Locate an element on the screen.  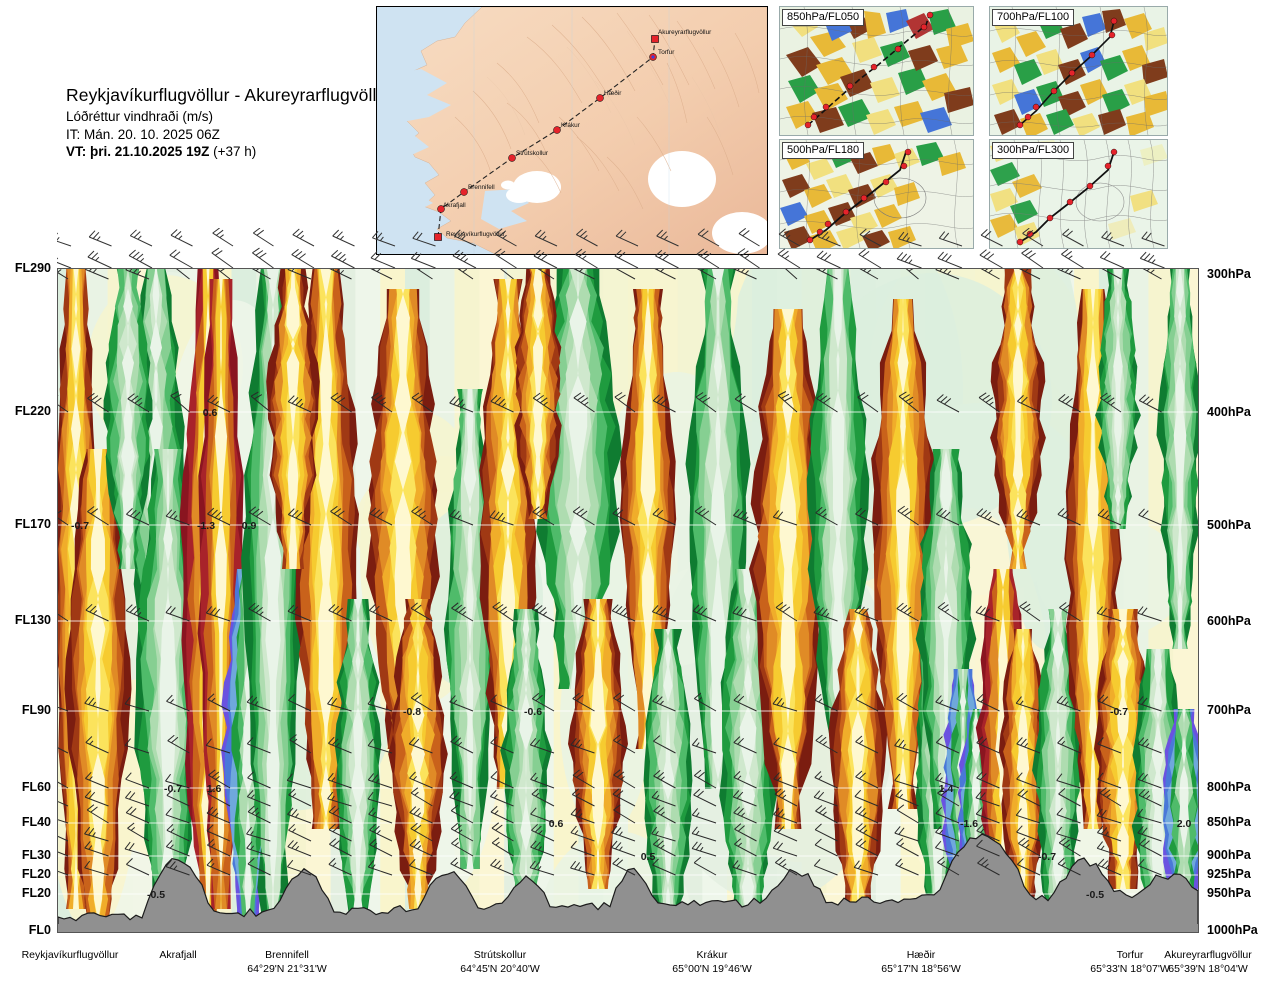
map-label-reykjavik: Reykjavíkurflugvöllur is located at coordinates (476, 234).